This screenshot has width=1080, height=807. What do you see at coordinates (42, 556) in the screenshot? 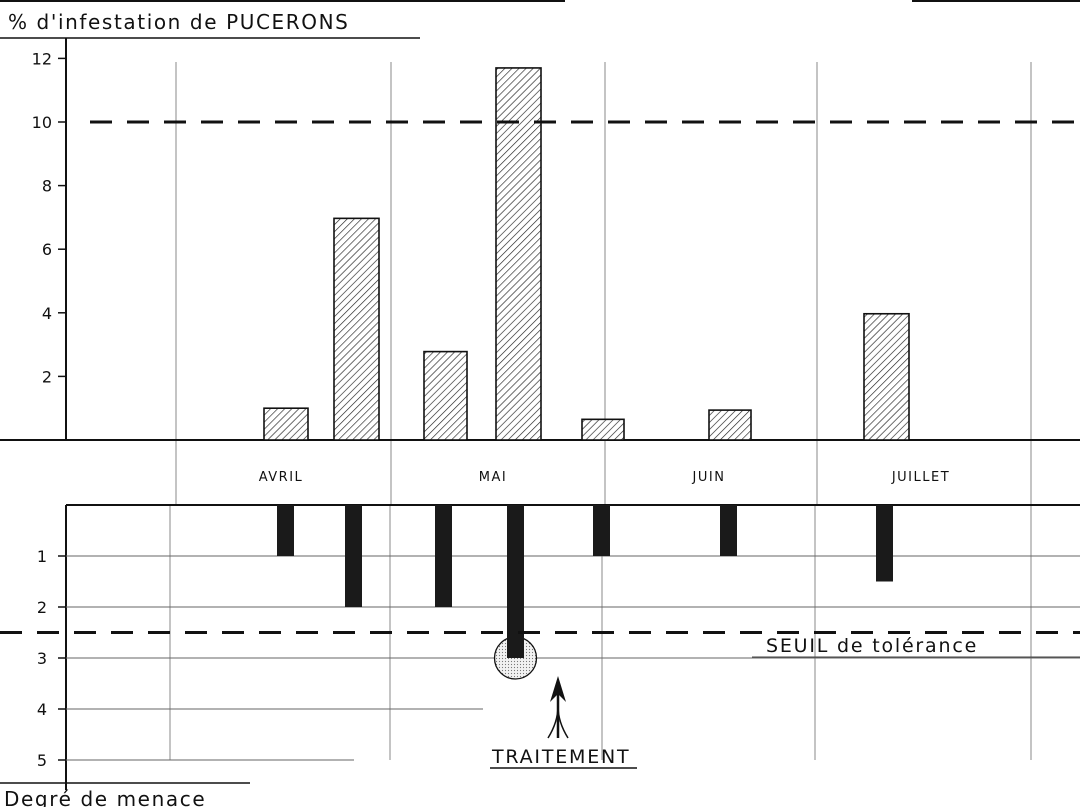
I see `y-tick-label: 1` at bounding box center [42, 556].